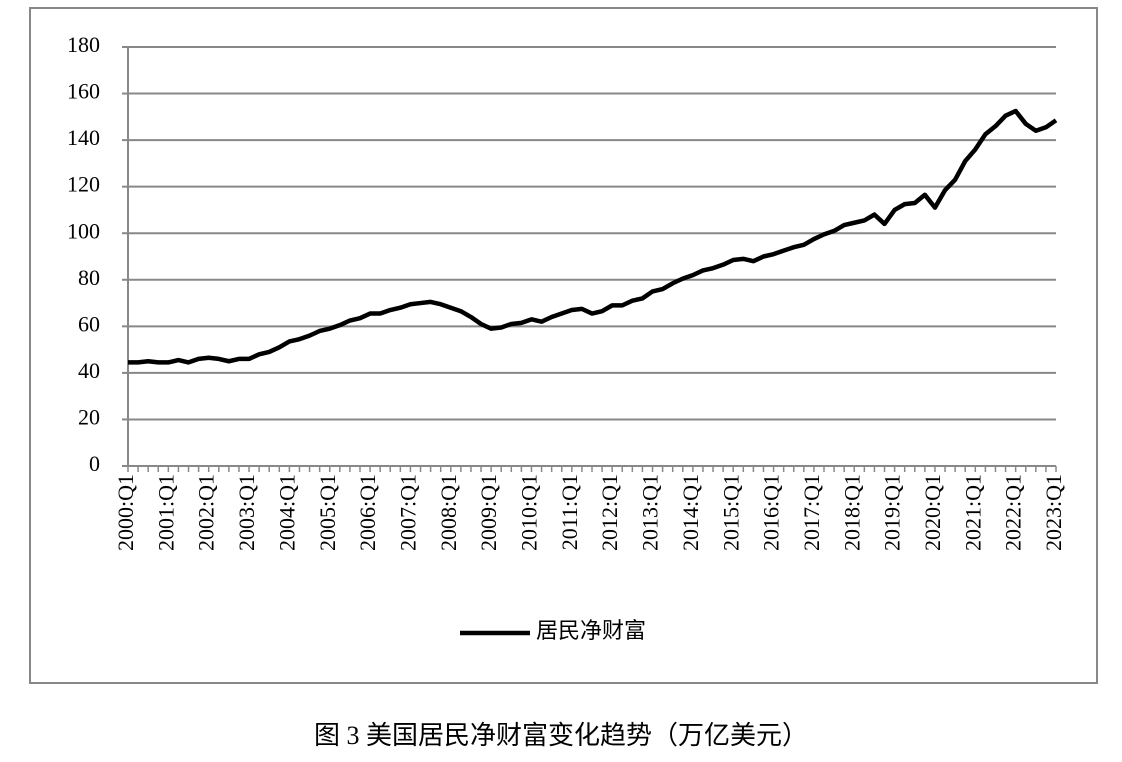 Image resolution: width=1122 pixels, height=762 pixels. Describe the element at coordinates (561, 735) in the screenshot. I see `chart-title: 图 3 美国居民净财富变化趋势（万亿美元）` at that location.